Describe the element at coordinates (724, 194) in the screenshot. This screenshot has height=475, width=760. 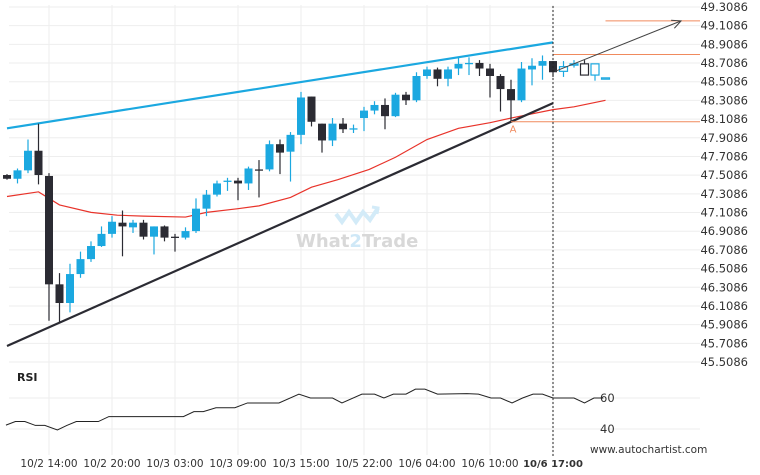
I see `price-tick-label: 47.3086` at that location.